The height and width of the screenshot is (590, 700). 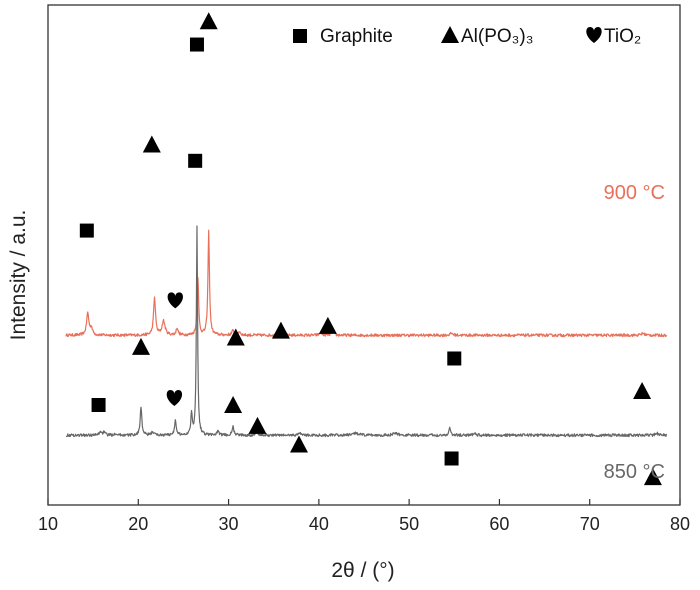 I want to click on legend-square-mark, so click(x=300, y=36).